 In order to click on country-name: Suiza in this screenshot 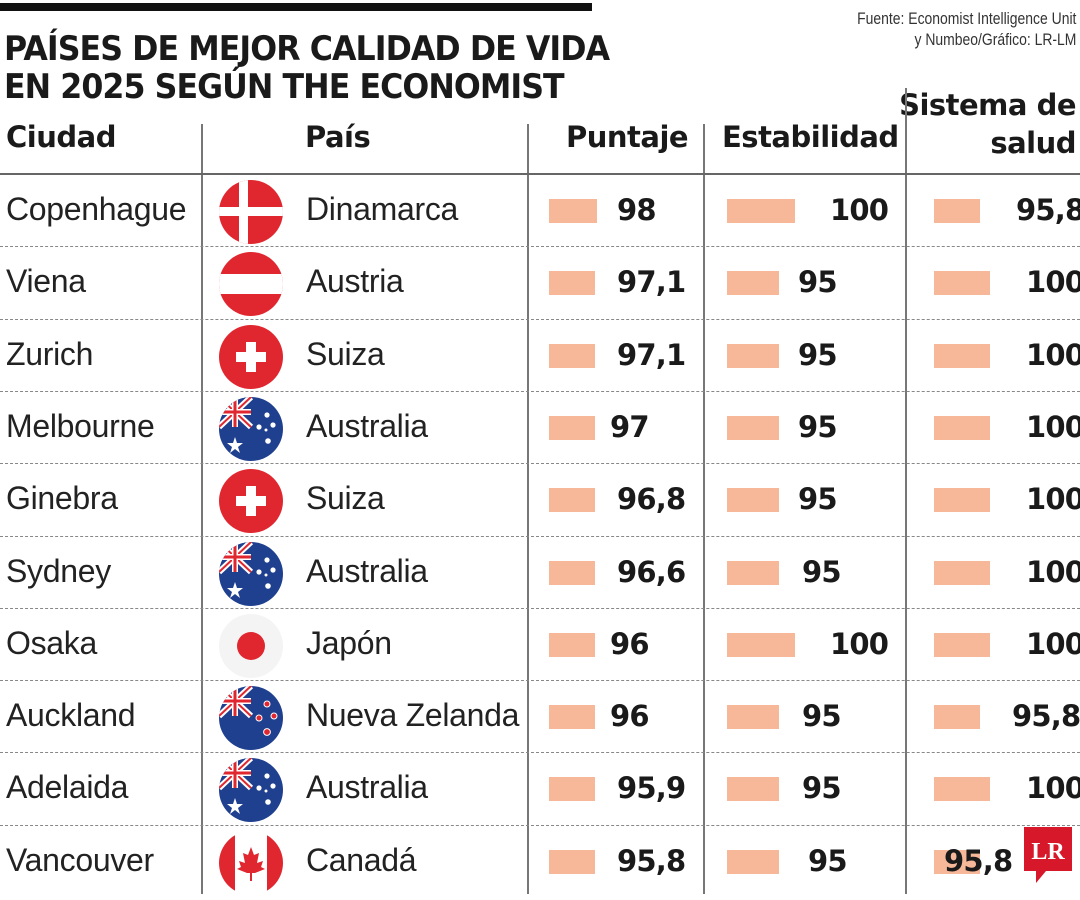, I will do `click(345, 498)`.